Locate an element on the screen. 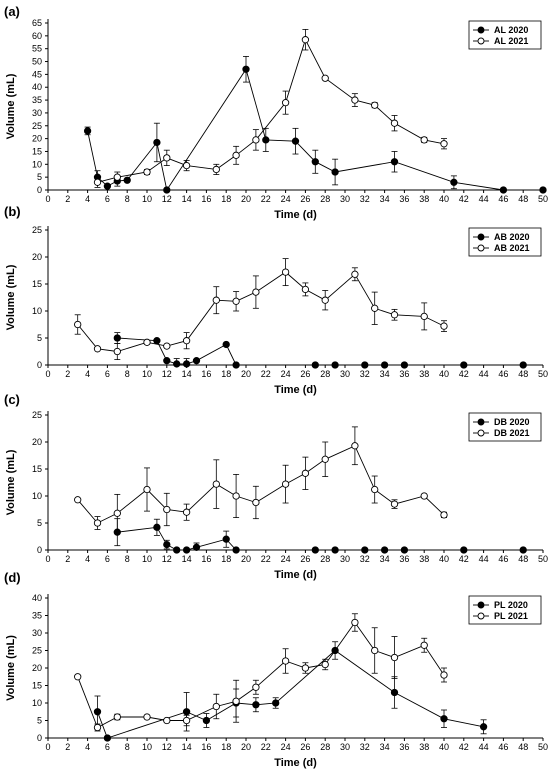 The image size is (550, 784). x-tick-label: 28 is located at coordinates (325, 747).